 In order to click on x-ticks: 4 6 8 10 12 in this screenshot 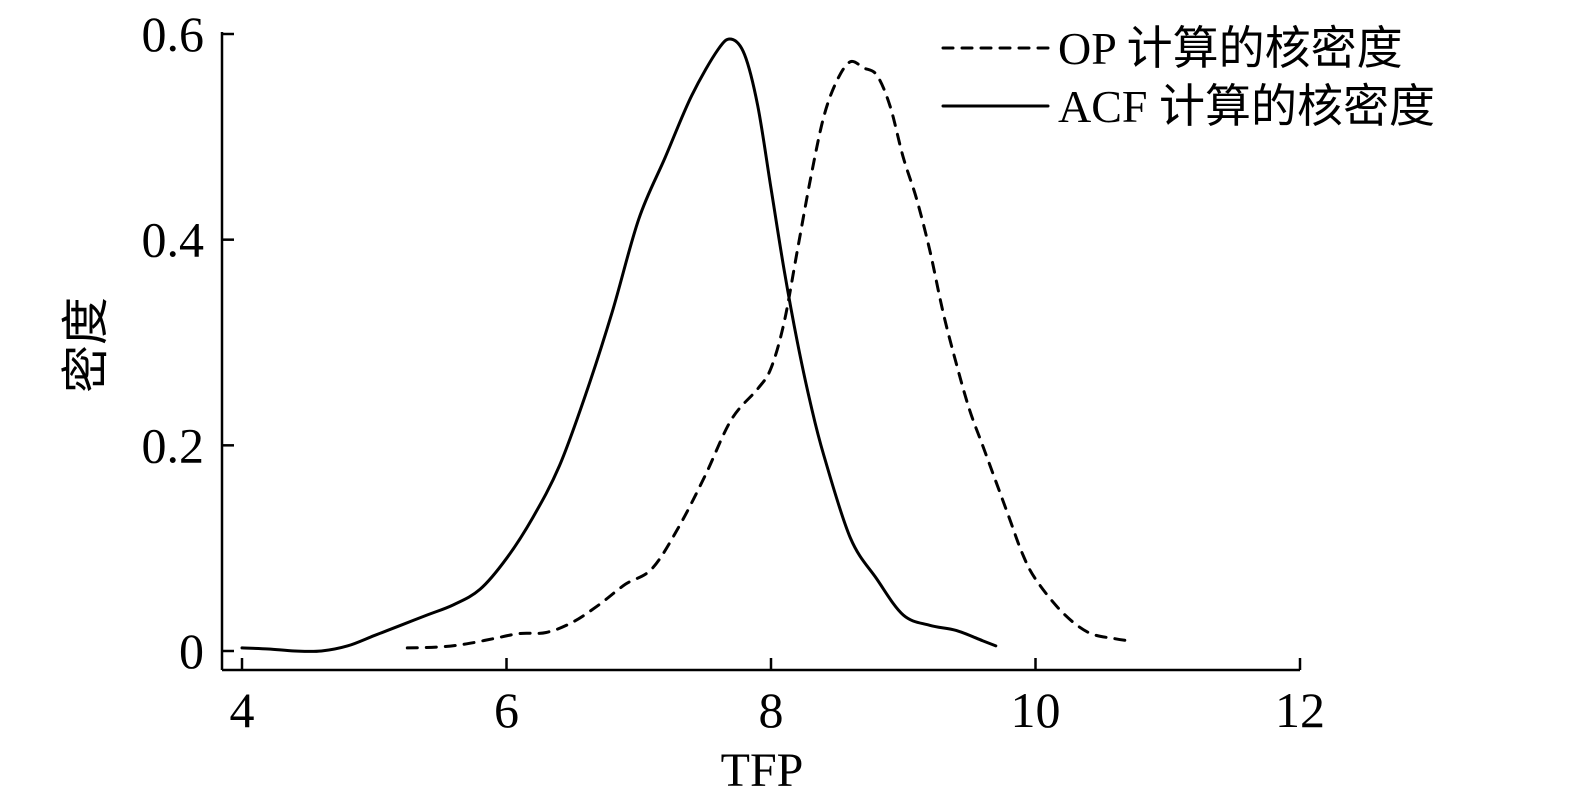, I will do `click(777, 698)`.